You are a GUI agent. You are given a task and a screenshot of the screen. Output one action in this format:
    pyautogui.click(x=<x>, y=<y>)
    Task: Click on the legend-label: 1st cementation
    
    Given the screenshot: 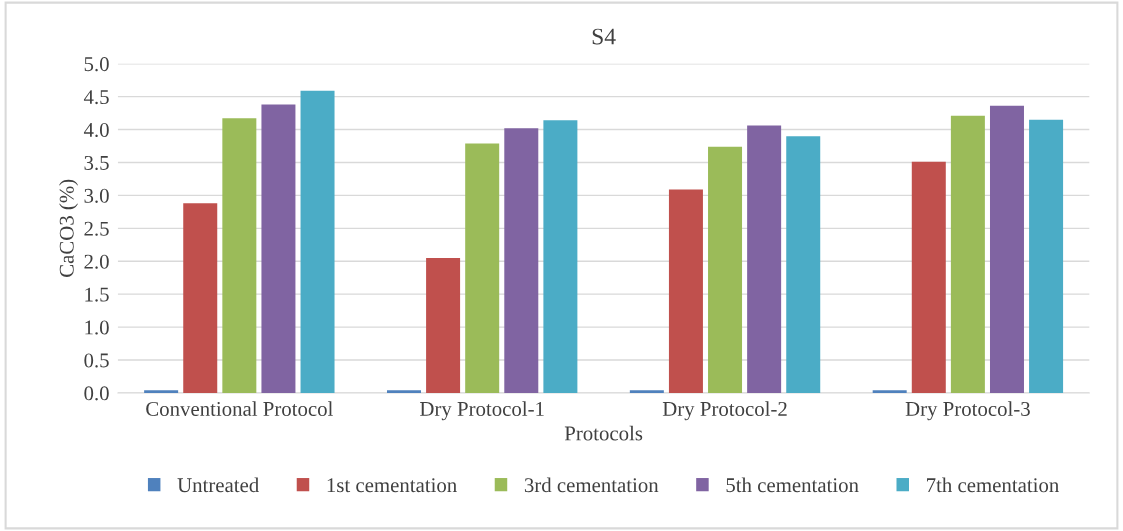 What is the action you would take?
    pyautogui.click(x=392, y=485)
    